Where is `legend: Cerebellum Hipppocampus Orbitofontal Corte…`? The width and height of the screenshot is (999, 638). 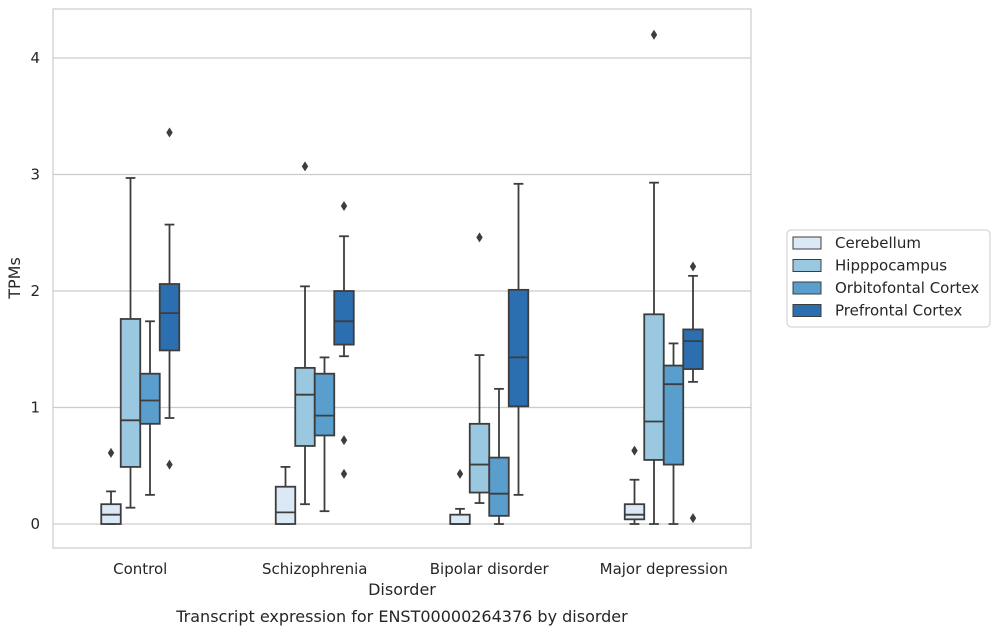
legend: Cerebellum Hipppocampus Orbitofontal Corte… is located at coordinates (888, 278).